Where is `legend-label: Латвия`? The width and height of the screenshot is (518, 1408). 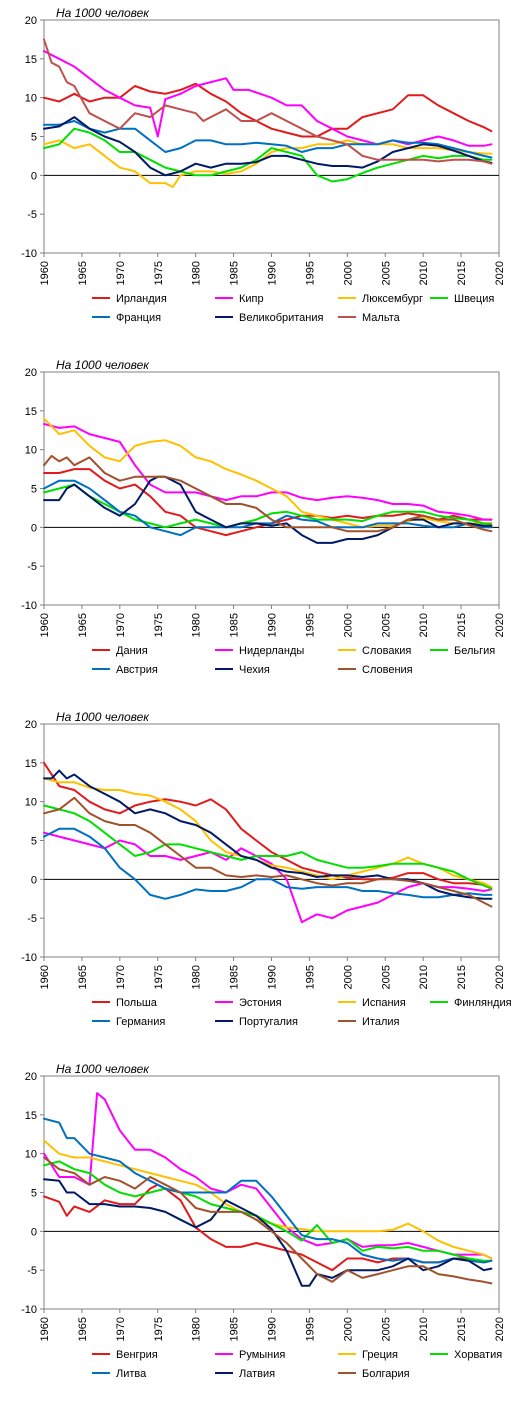
legend-label: Латвия is located at coordinates (257, 1374).